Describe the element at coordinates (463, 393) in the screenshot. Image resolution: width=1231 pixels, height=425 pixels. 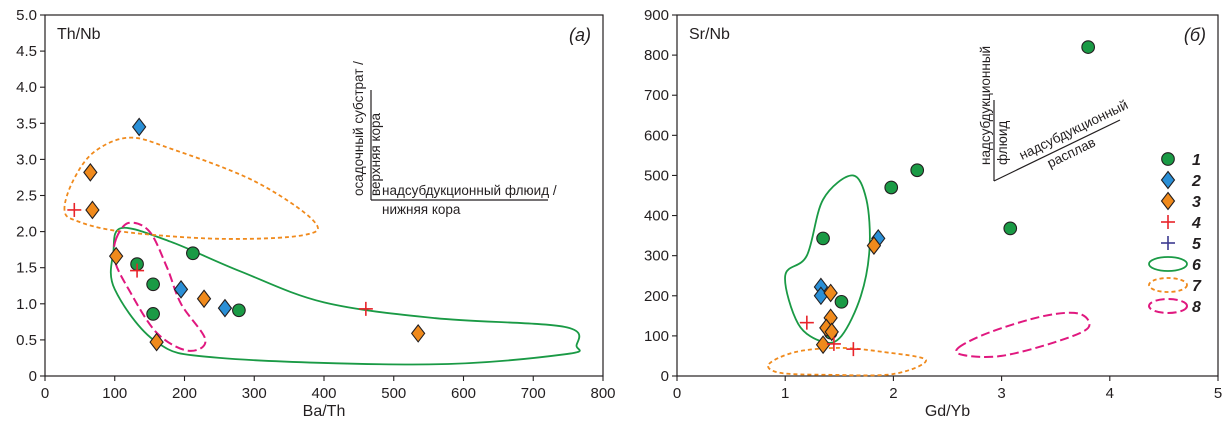
I see `x-tick-label: 600` at that location.